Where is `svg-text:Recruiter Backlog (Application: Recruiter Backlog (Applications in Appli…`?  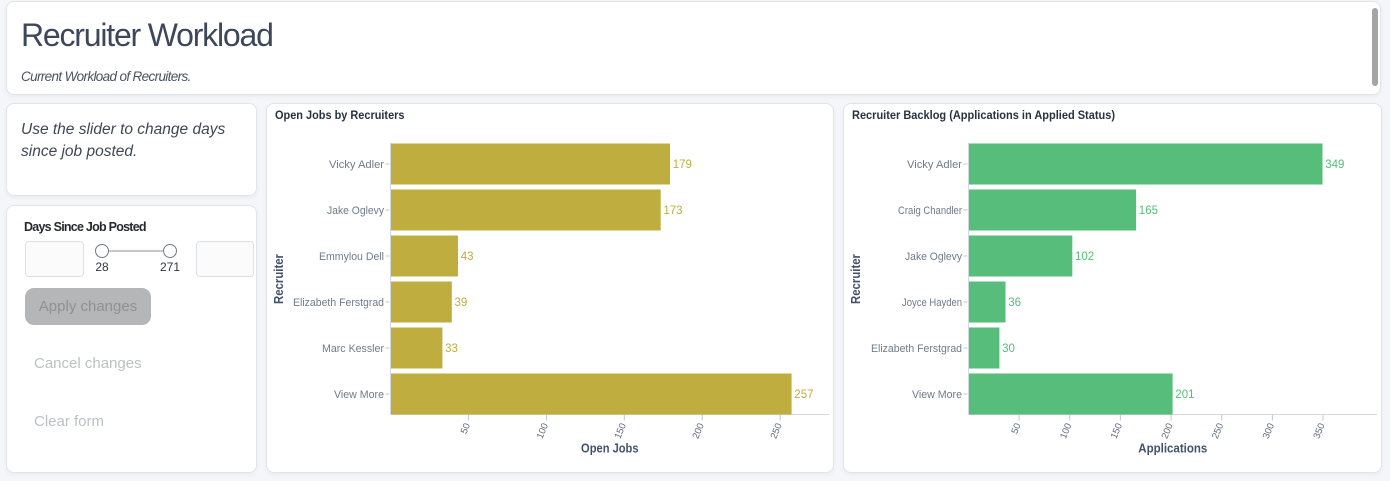 svg-text:Recruiter Backlog (Application: Recruiter Backlog (Applications in Appli… is located at coordinates (983, 115).